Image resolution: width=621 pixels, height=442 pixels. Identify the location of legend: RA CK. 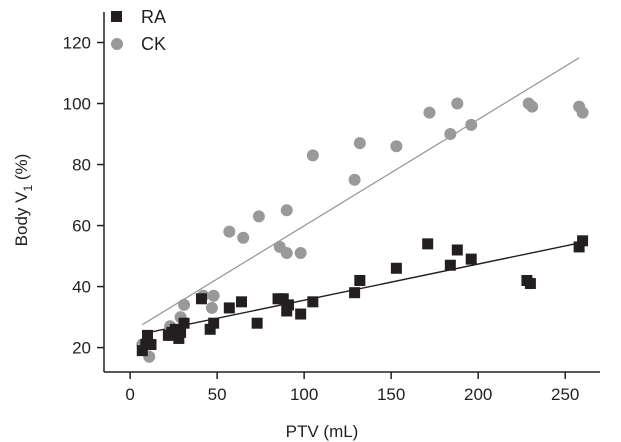
(138, 30).